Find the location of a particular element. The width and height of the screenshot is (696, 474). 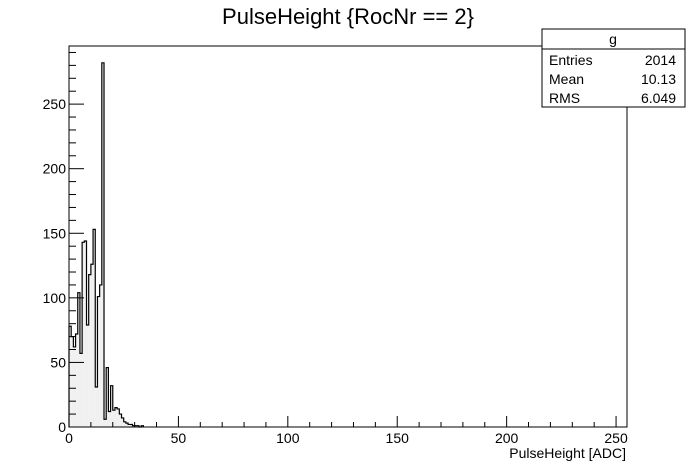

stats-entries-label: Entries is located at coordinates (571, 60).